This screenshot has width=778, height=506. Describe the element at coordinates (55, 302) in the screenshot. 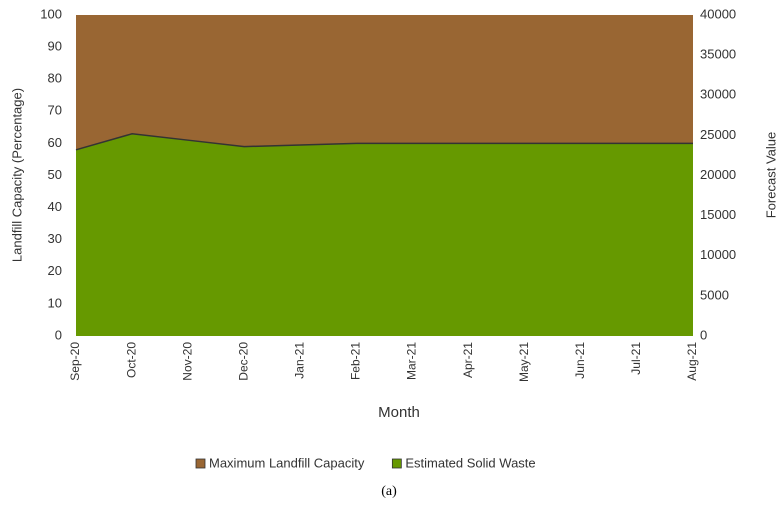

I see `y-tick-label: 10` at that location.